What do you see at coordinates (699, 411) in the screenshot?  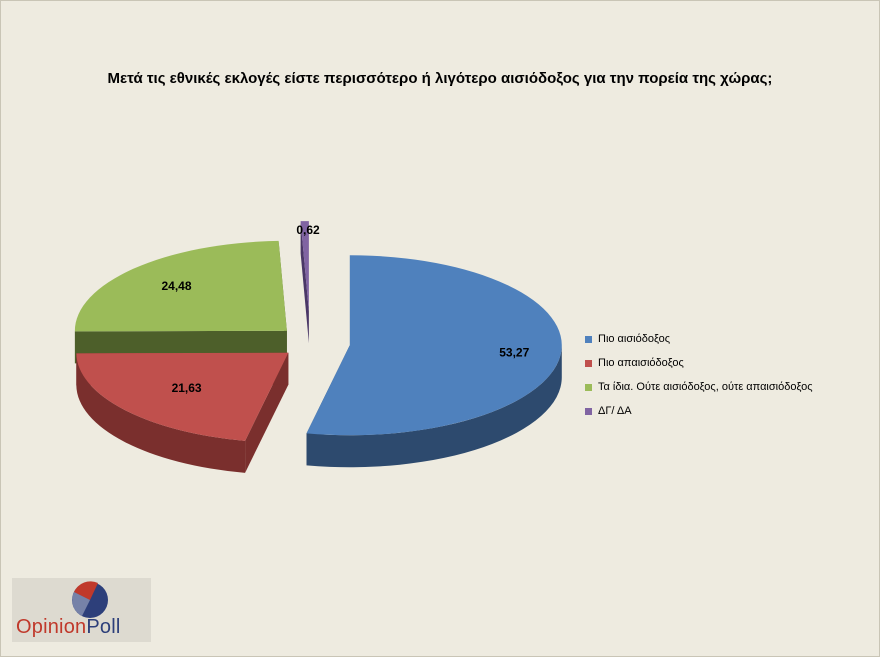 I see `legend-item-4: ΔΓ/ ΔΑ` at bounding box center [699, 411].